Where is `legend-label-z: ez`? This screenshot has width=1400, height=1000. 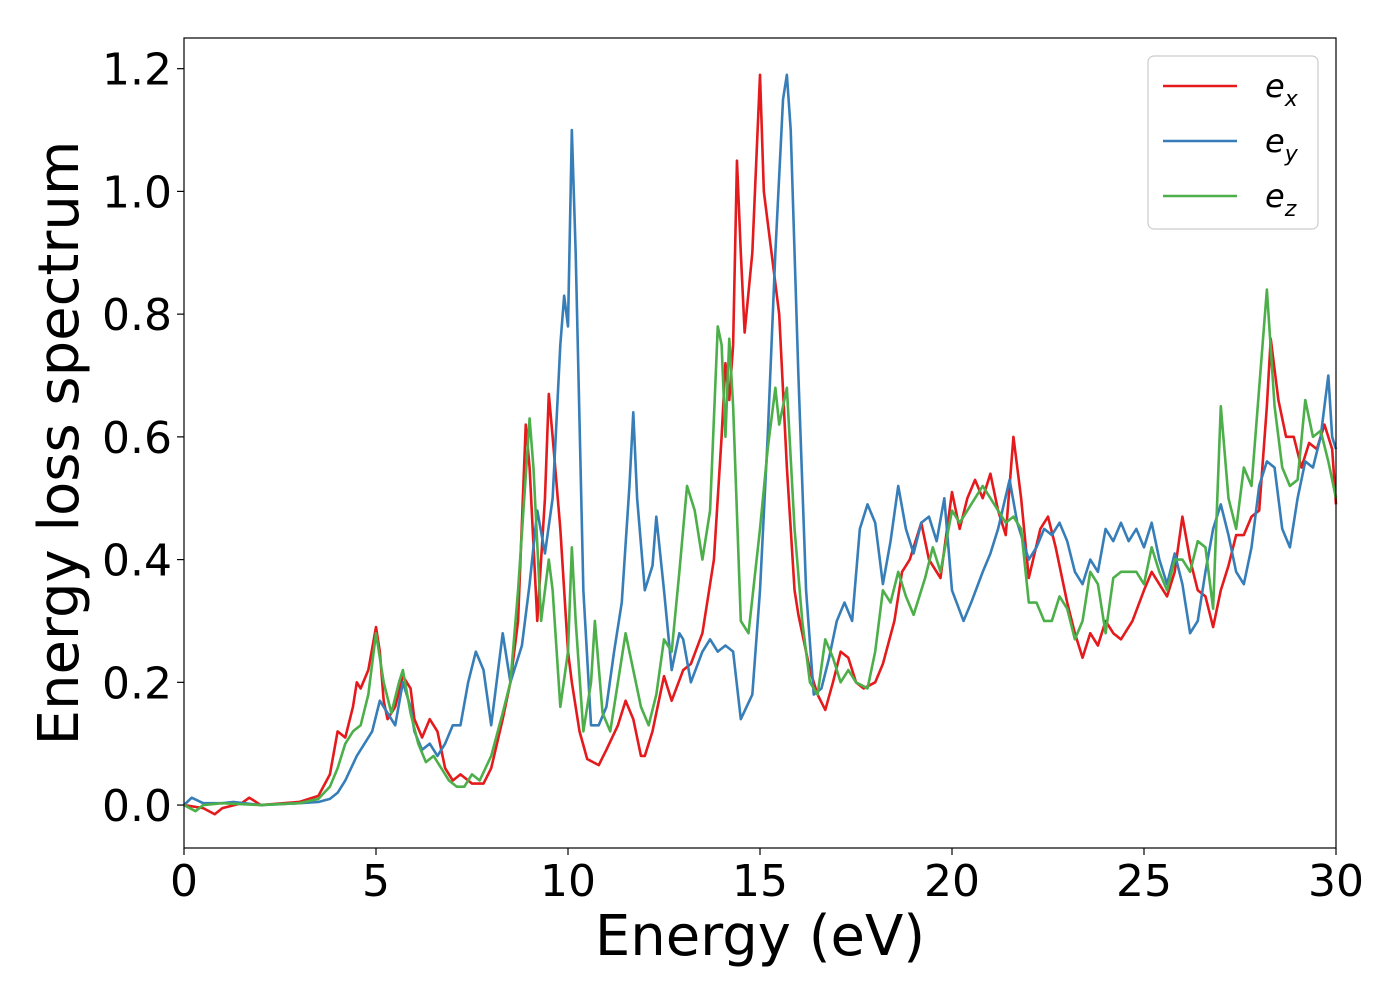 legend-label-z: ez is located at coordinates (1281, 199).